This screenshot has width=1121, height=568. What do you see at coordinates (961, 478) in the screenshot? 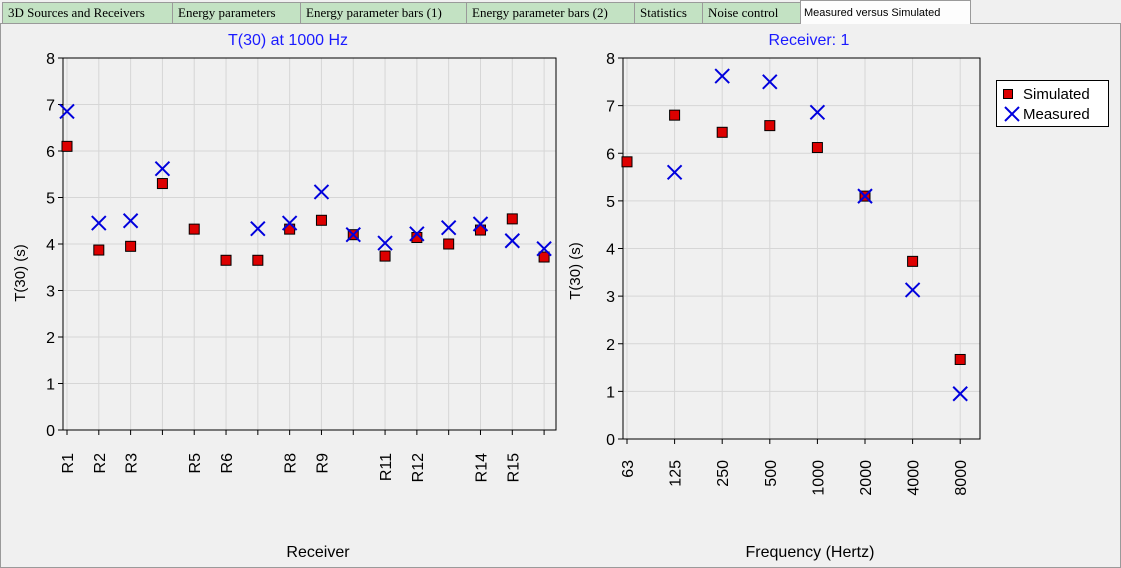
I see `x-tick-label: 8000` at bounding box center [961, 478].